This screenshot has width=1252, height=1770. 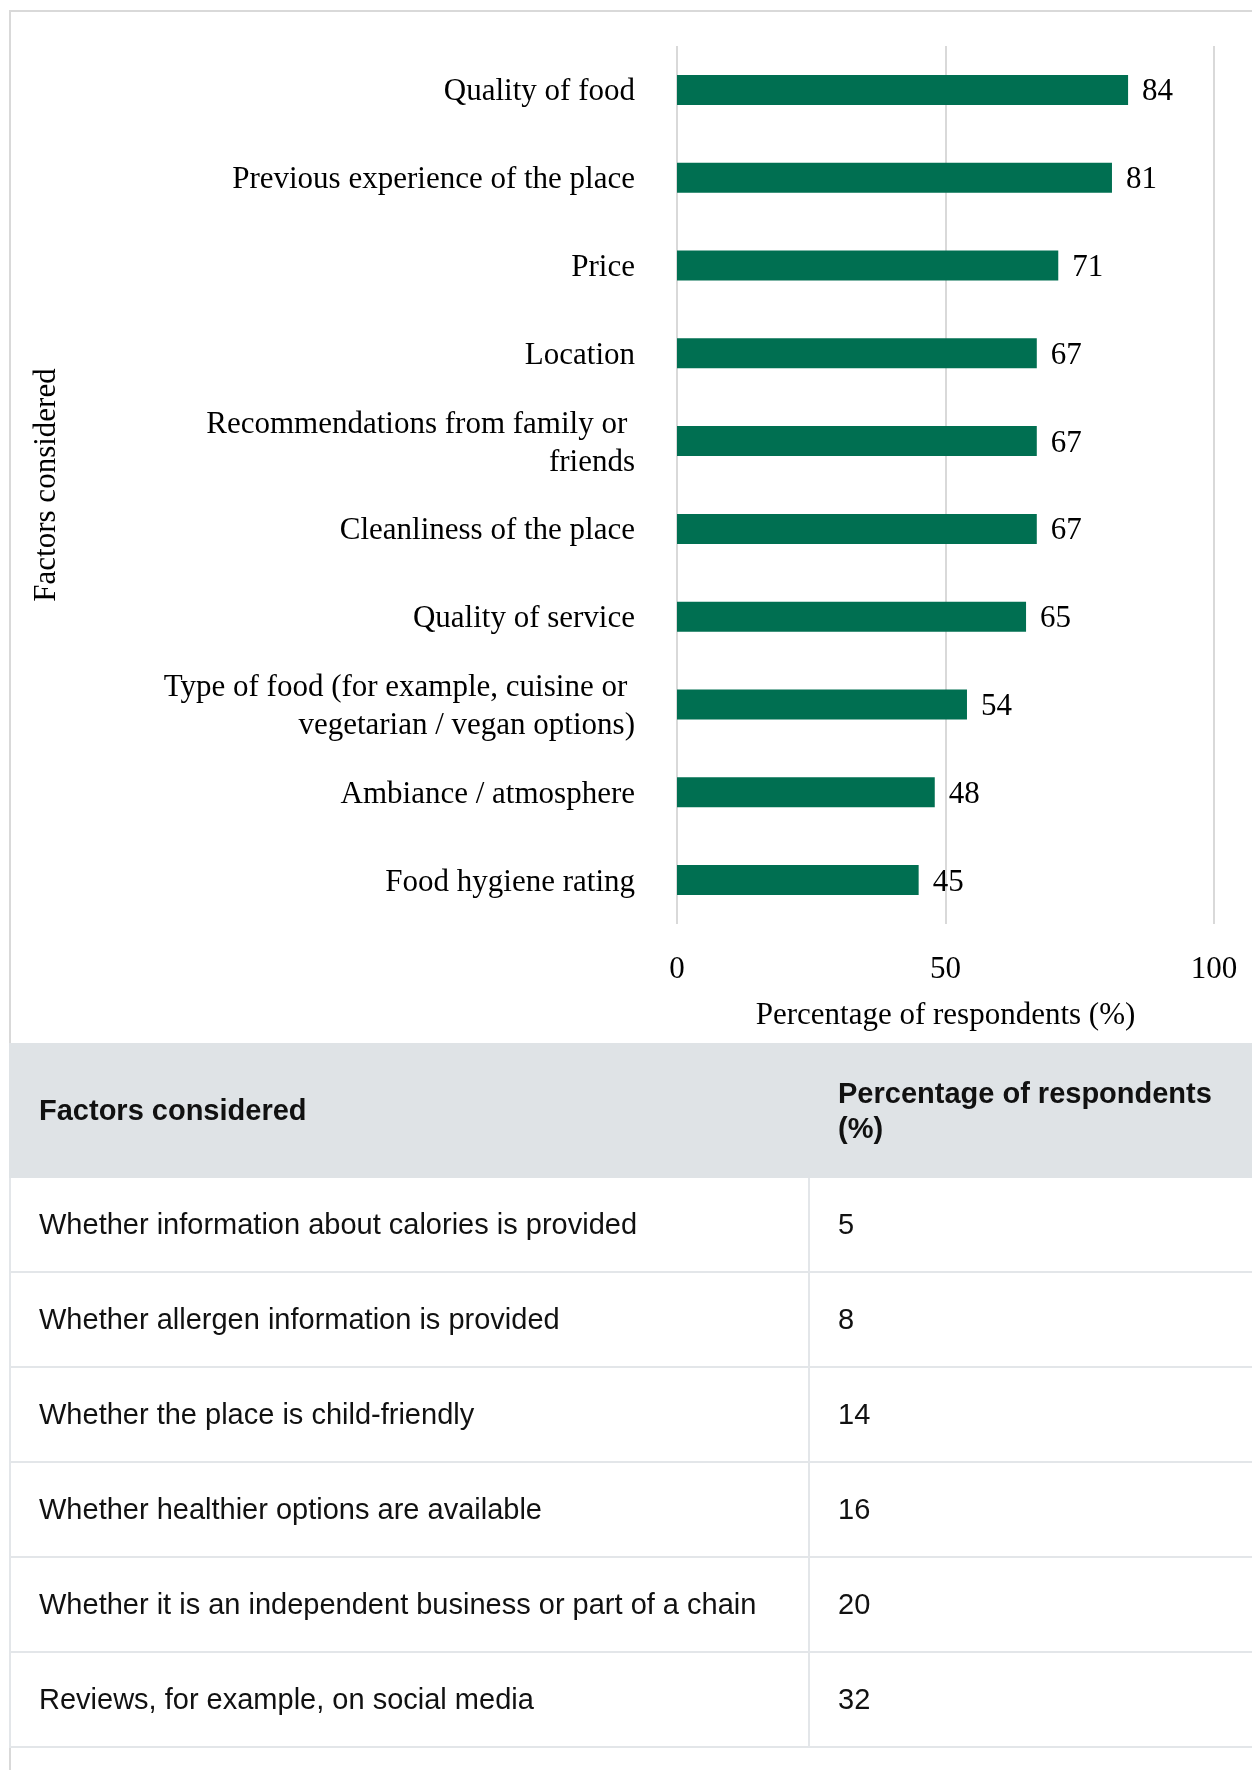 What do you see at coordinates (1158, 90) in the screenshot?
I see `data-label: 84` at bounding box center [1158, 90].